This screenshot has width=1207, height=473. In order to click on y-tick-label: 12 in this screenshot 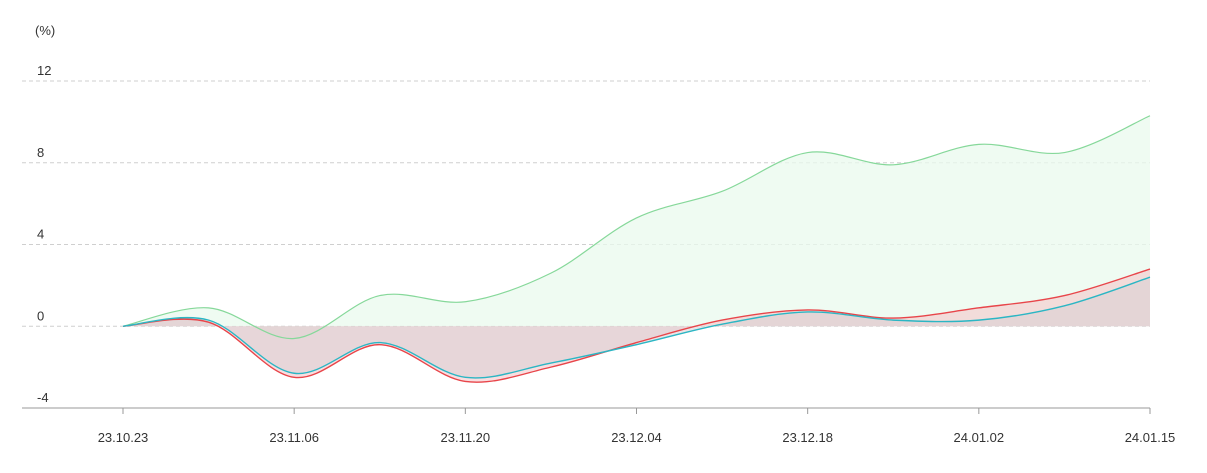, I will do `click(44, 70)`.